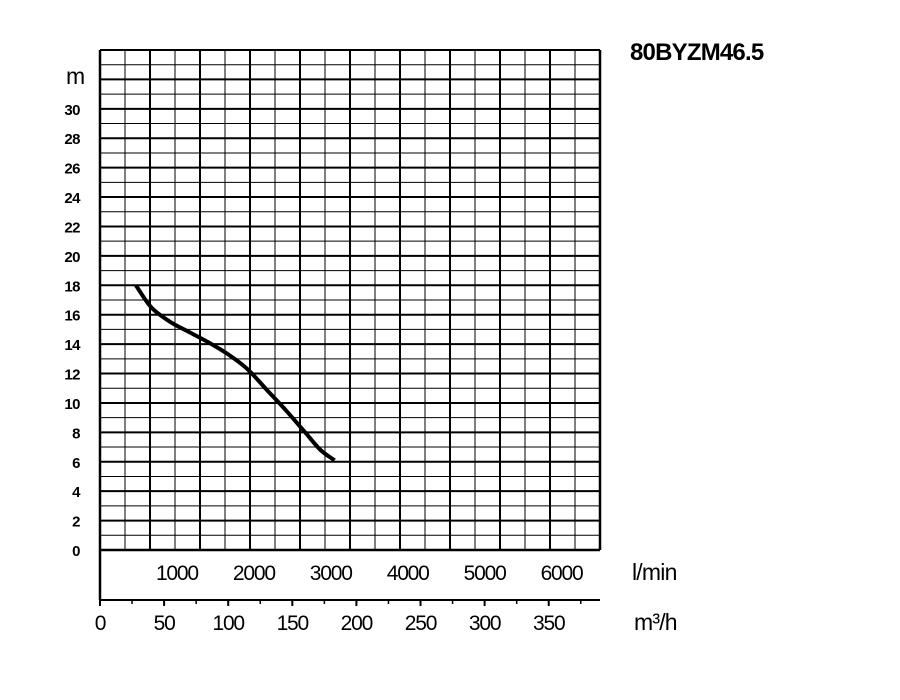  What do you see at coordinates (228, 623) in the screenshot?
I see `x-tick-label-m3h: 100` at bounding box center [228, 623].